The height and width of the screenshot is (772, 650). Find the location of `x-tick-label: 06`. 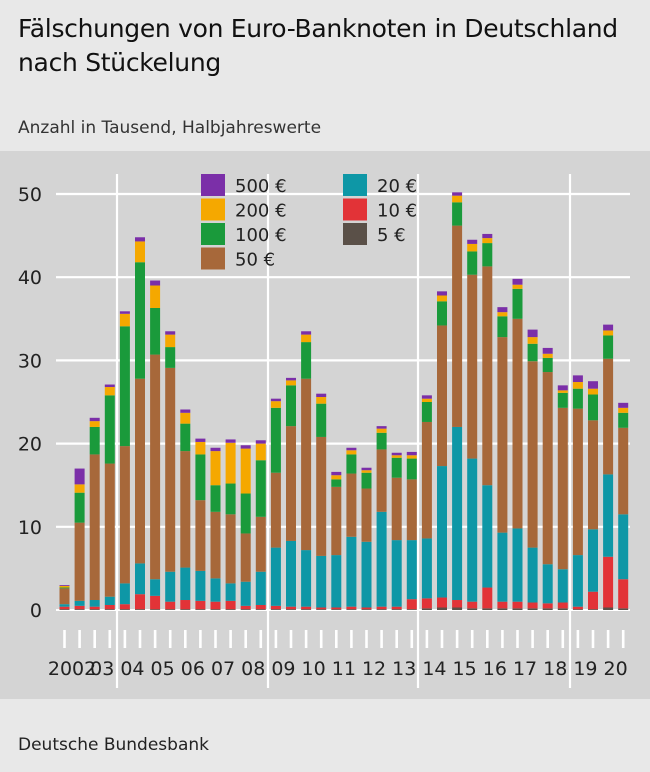

x-tick-label: 06 is located at coordinates (193, 669).